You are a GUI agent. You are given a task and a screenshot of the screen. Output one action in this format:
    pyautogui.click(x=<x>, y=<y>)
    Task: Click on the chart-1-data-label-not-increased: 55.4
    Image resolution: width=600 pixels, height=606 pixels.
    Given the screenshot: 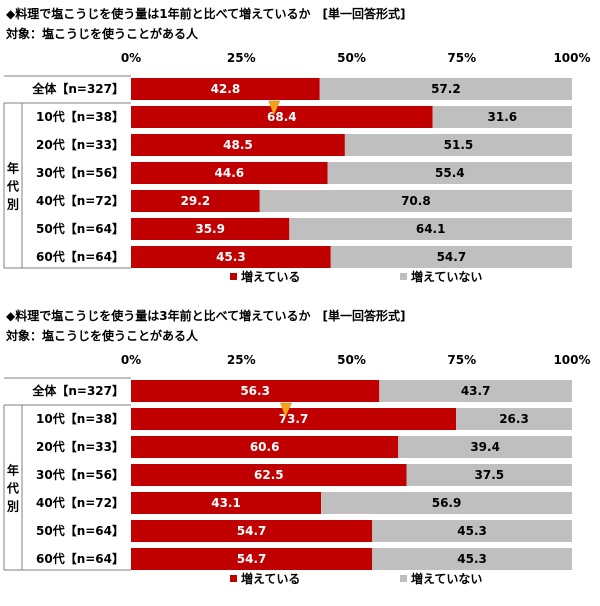 What is the action you would take?
    pyautogui.click(x=450, y=173)
    